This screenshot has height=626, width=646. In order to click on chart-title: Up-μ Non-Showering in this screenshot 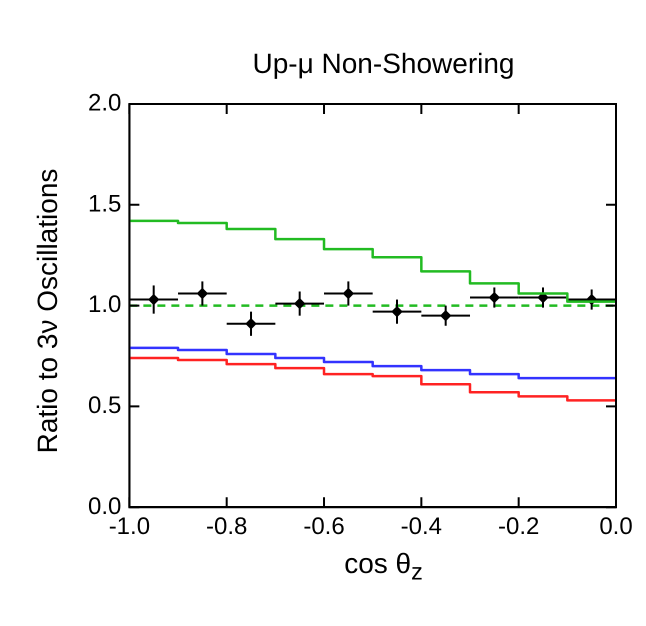, I will do `click(383, 64)`.